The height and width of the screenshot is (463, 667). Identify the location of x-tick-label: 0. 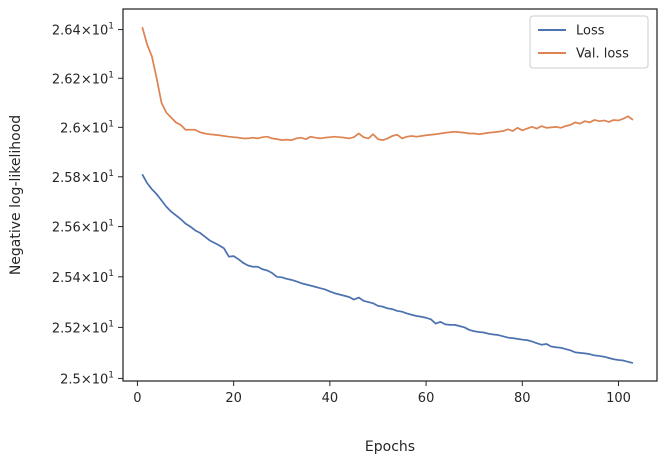
(137, 398).